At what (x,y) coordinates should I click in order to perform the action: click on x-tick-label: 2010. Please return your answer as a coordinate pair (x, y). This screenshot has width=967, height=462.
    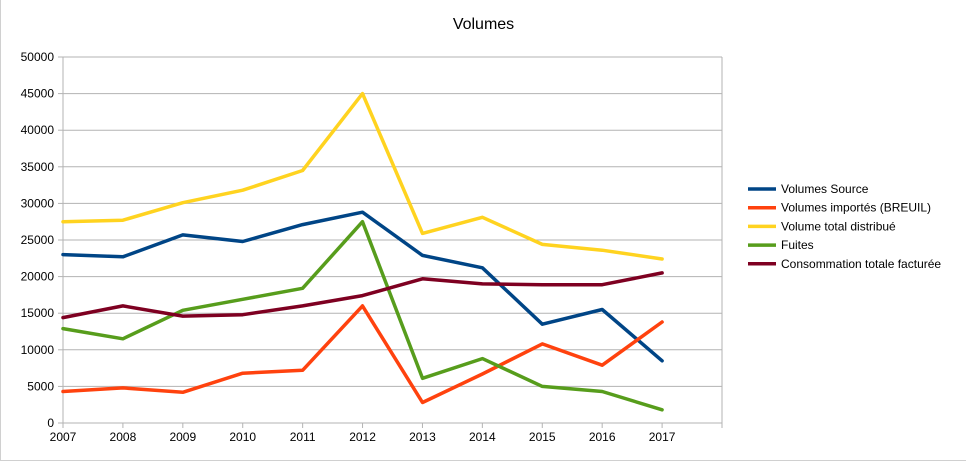
    Looking at the image, I should click on (242, 437).